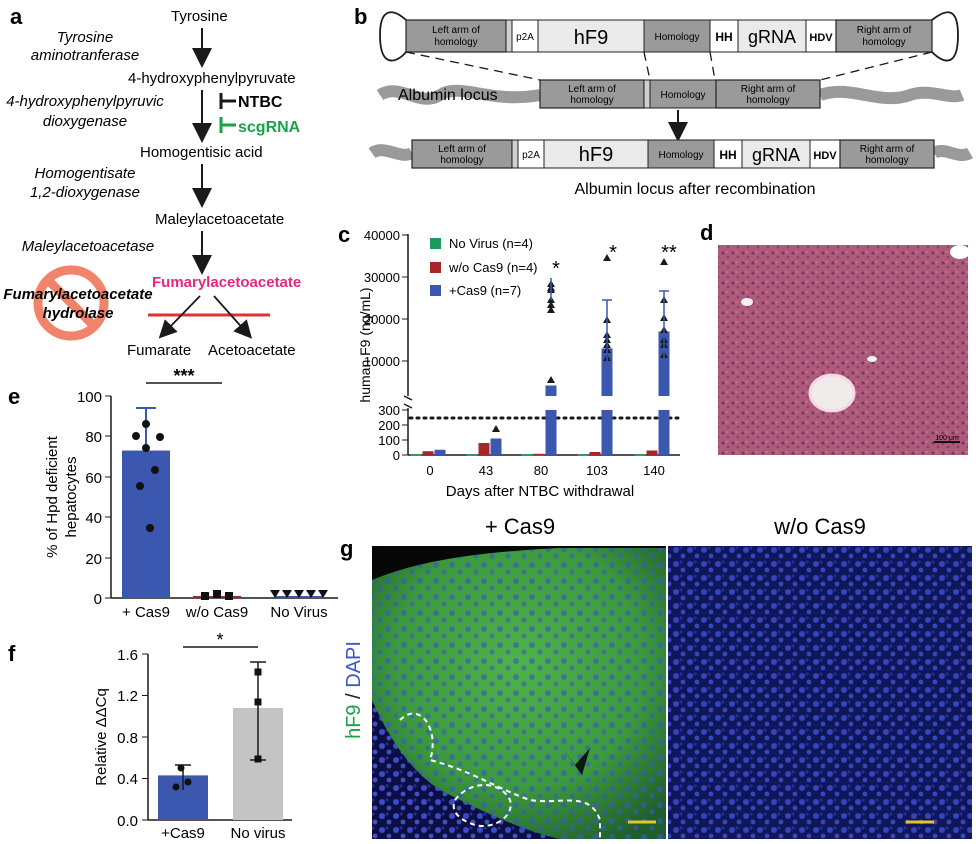 This screenshot has height=844, width=976. What do you see at coordinates (220, 740) in the screenshot?
I see `f-bars` at bounding box center [220, 740].